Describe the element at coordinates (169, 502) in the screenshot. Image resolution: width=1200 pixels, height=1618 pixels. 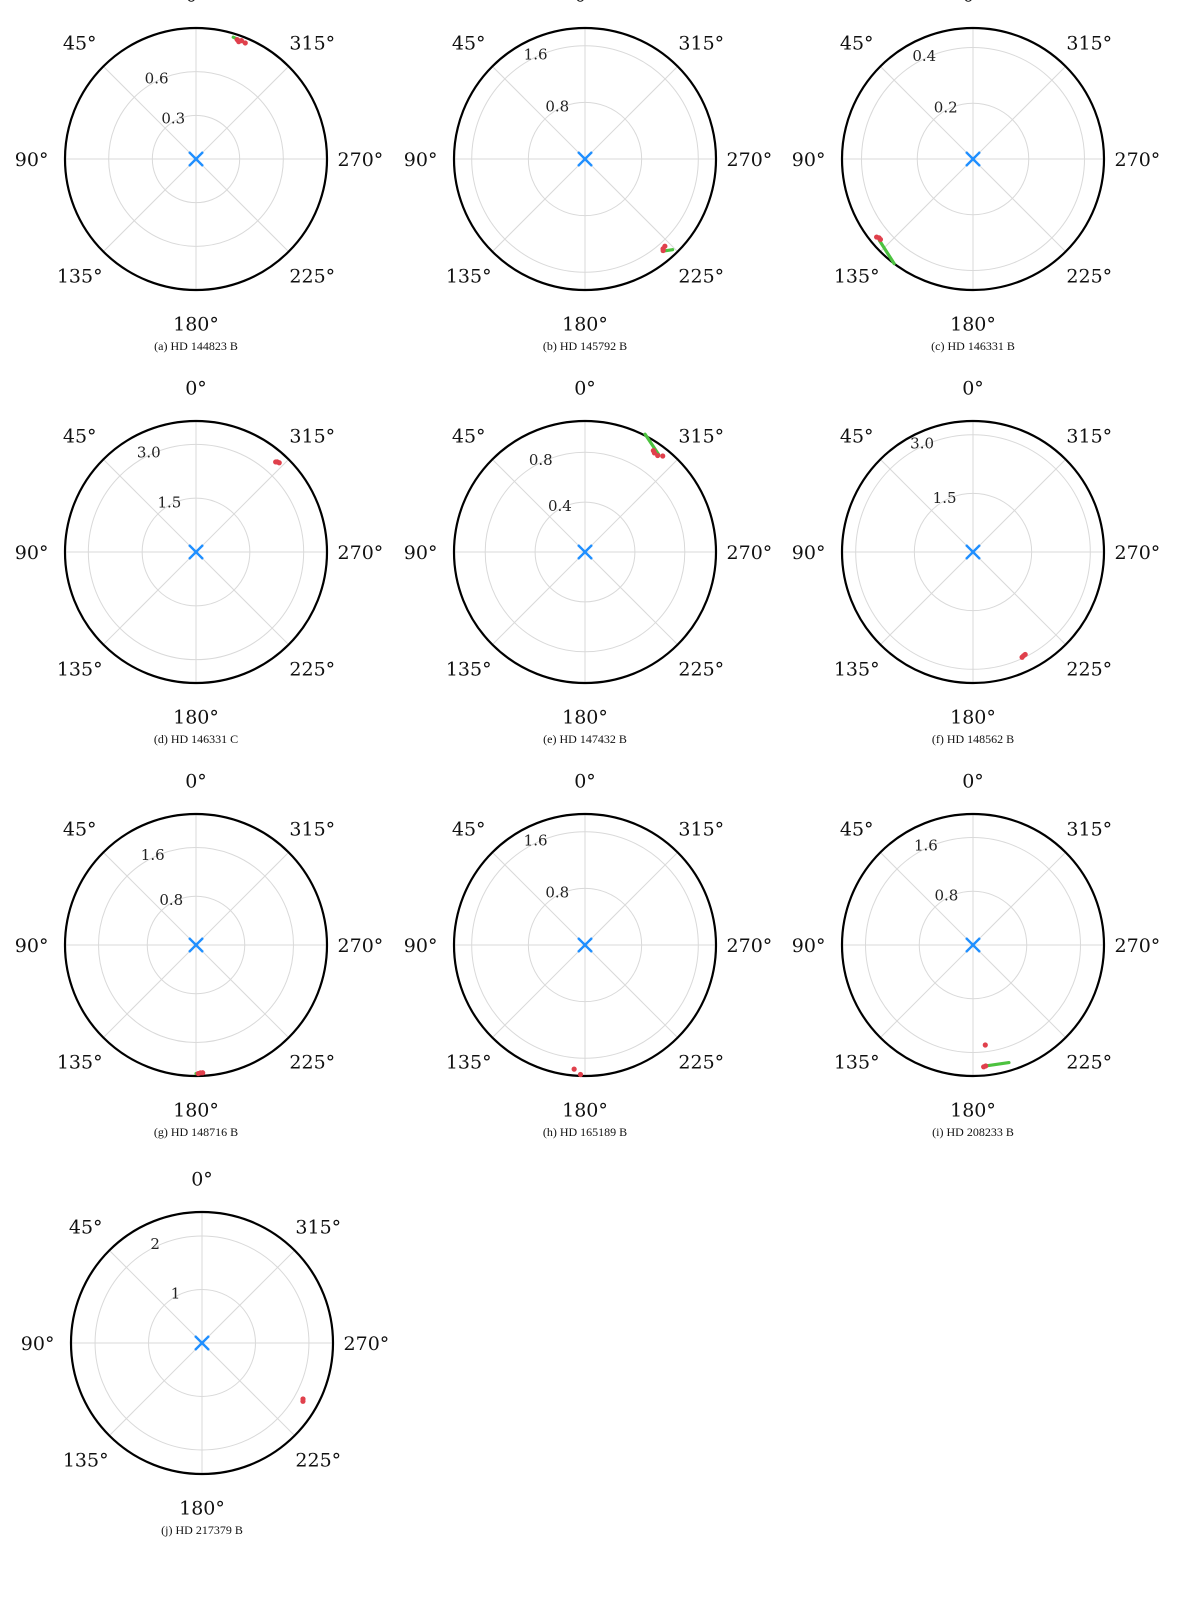
I see `radial-tick-label: 1.5` at that location.